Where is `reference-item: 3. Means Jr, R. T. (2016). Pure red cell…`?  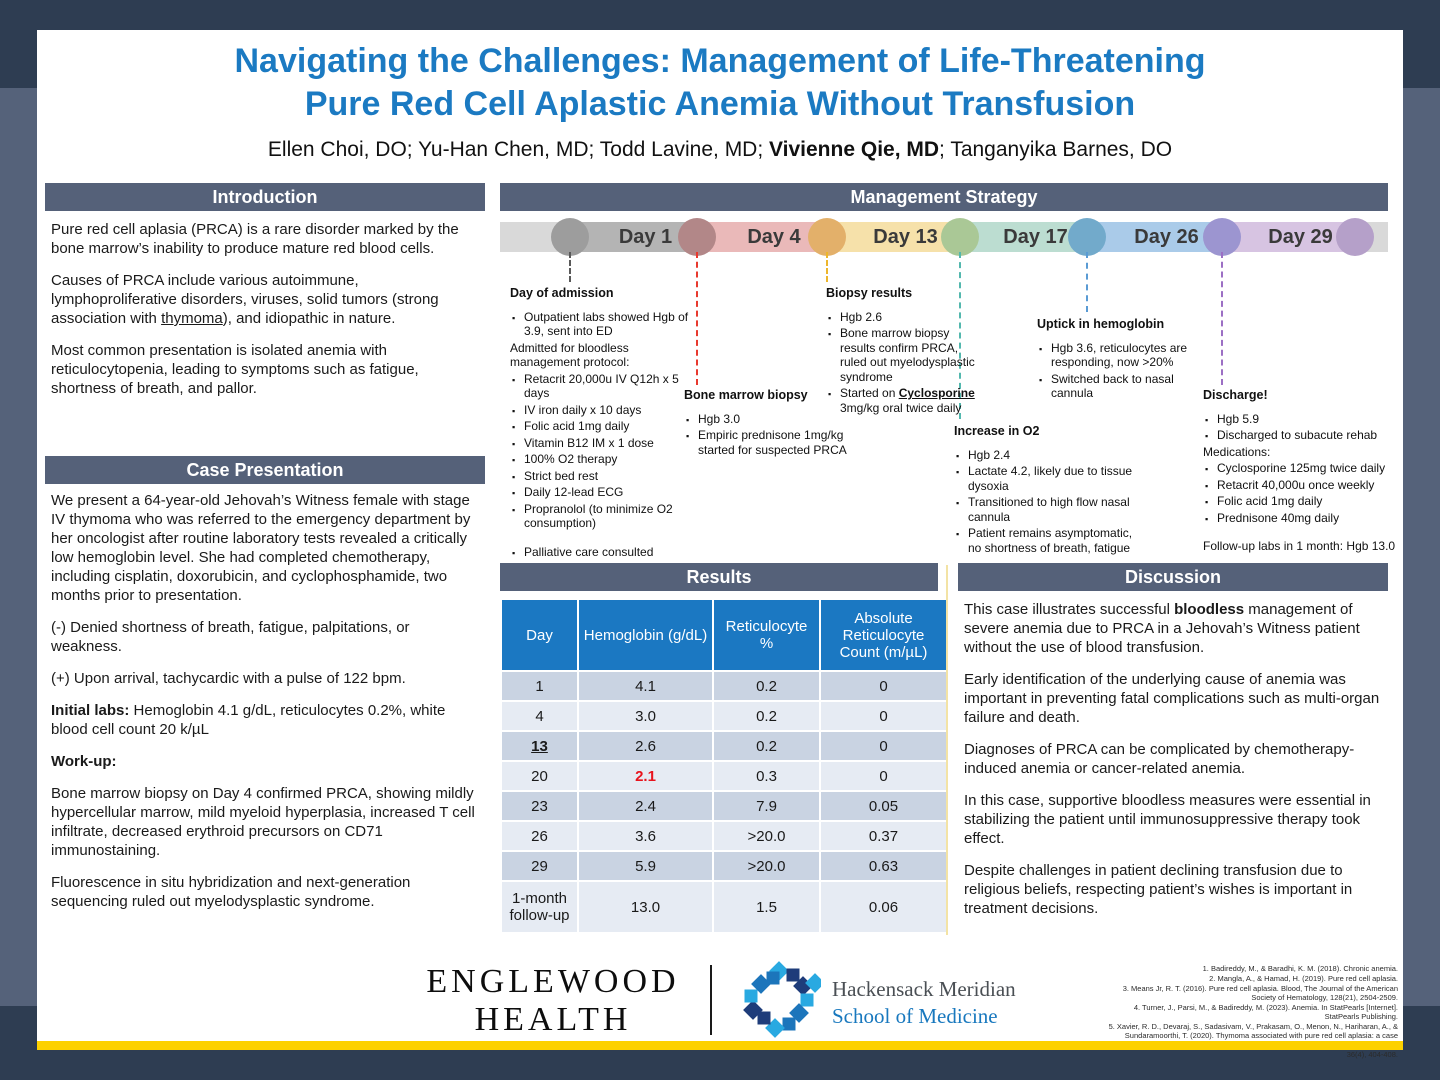 reference-item: 3. Means Jr, R. T. (2016). Pure red cell… is located at coordinates (1260, 992).